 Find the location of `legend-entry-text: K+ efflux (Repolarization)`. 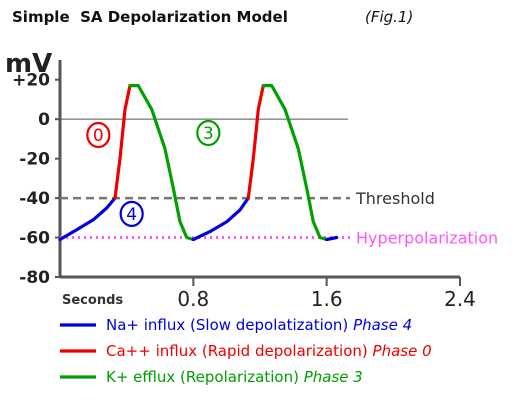

legend-entry-text: K+ efflux (Repolarization) is located at coordinates (205, 377).